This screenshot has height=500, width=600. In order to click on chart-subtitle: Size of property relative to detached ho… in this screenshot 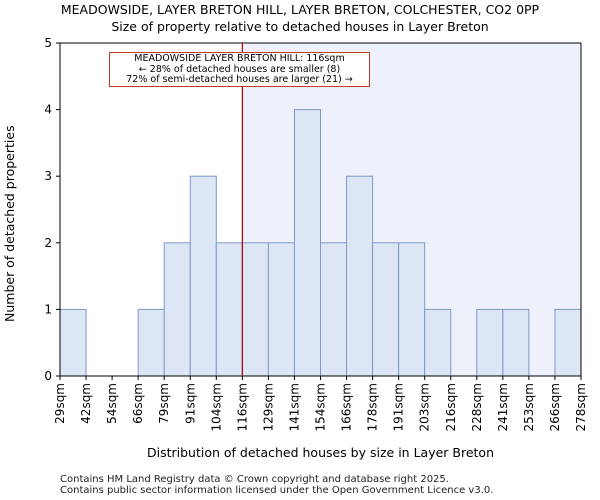, I will do `click(300, 26)`.